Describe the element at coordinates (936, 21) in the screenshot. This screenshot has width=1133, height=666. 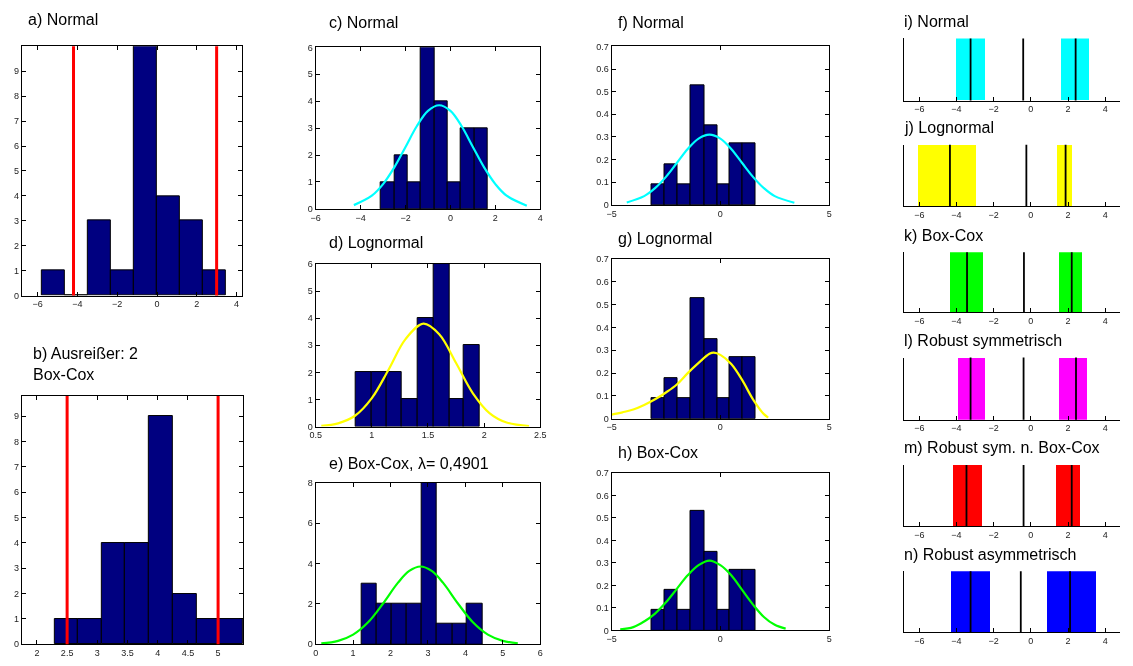
I see `chart-title: i) Normal` at that location.